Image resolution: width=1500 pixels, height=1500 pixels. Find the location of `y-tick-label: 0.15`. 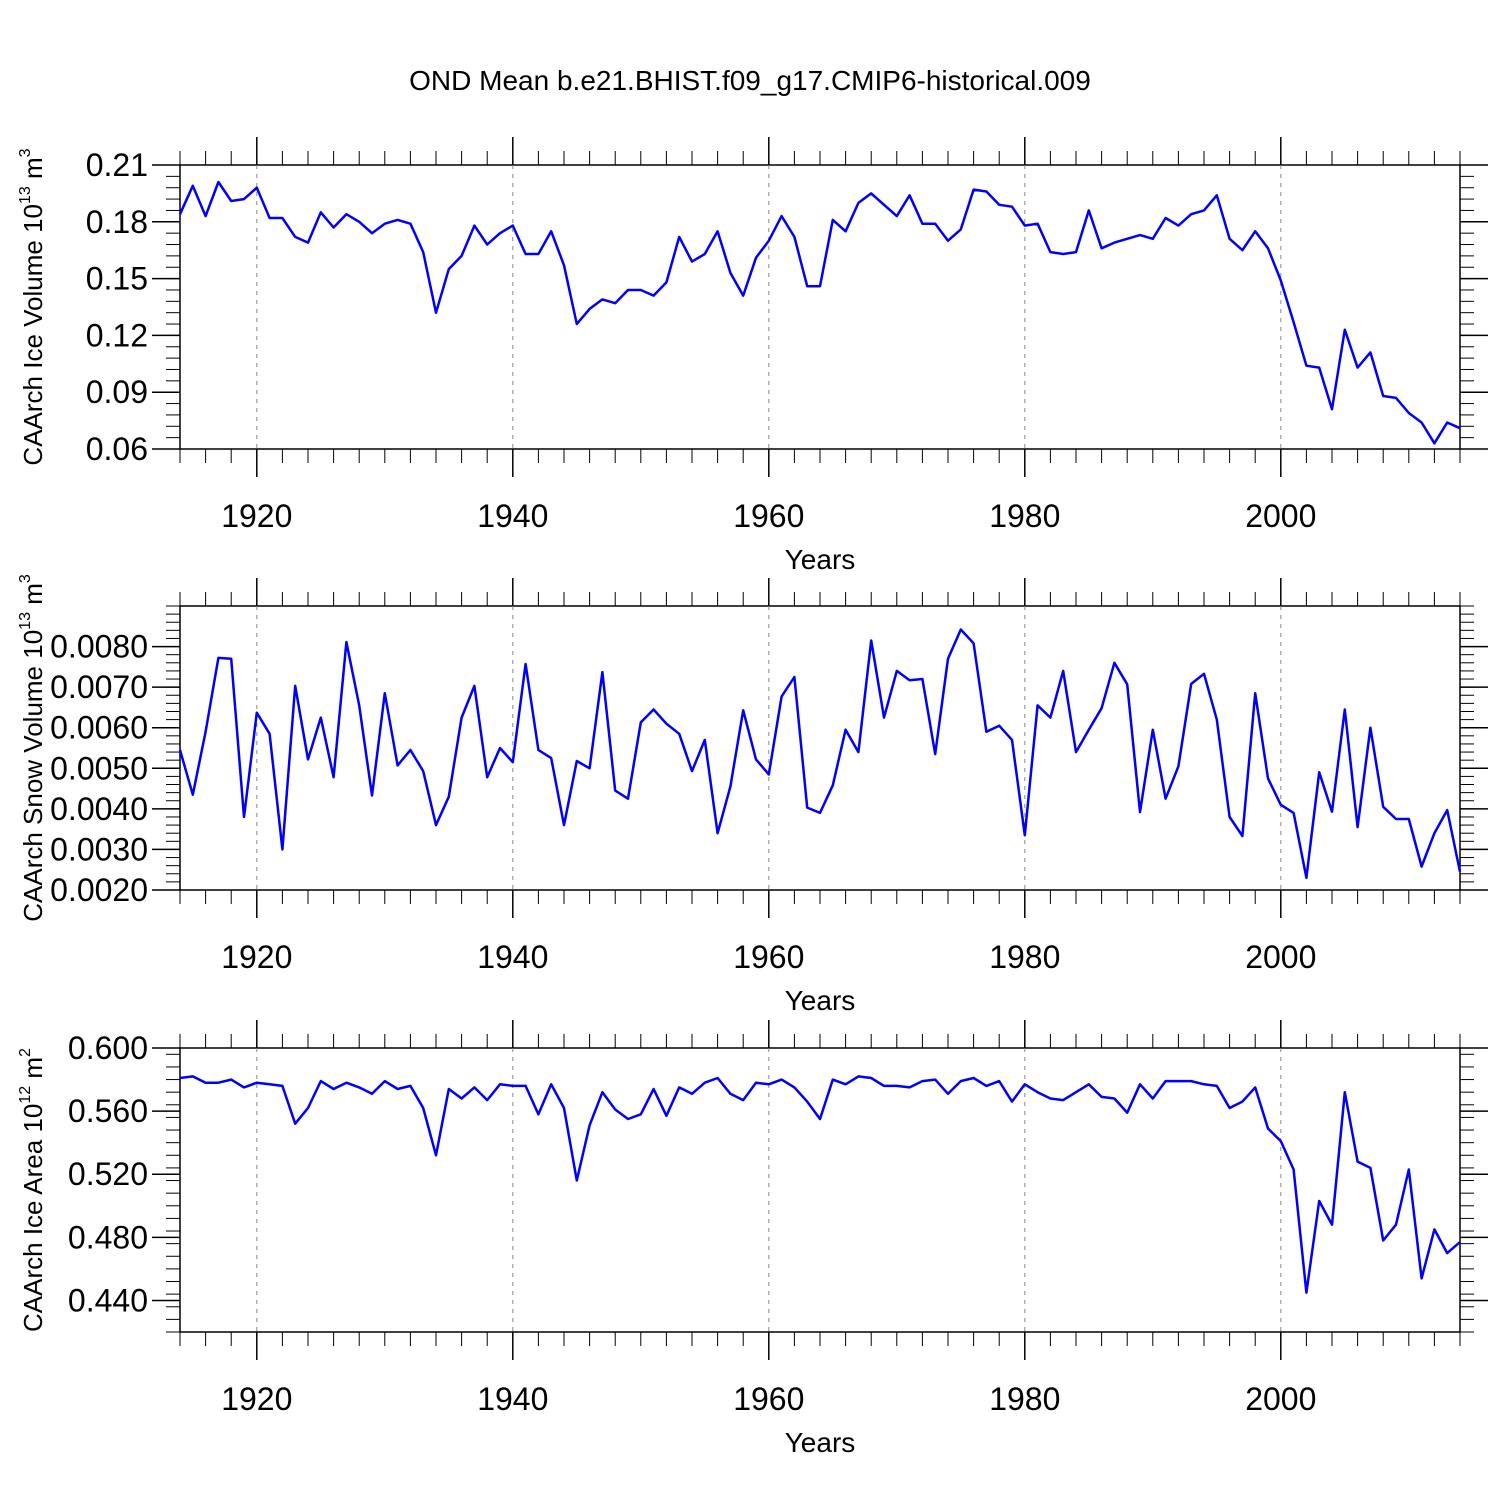

y-tick-label: 0.15 is located at coordinates (117, 279).